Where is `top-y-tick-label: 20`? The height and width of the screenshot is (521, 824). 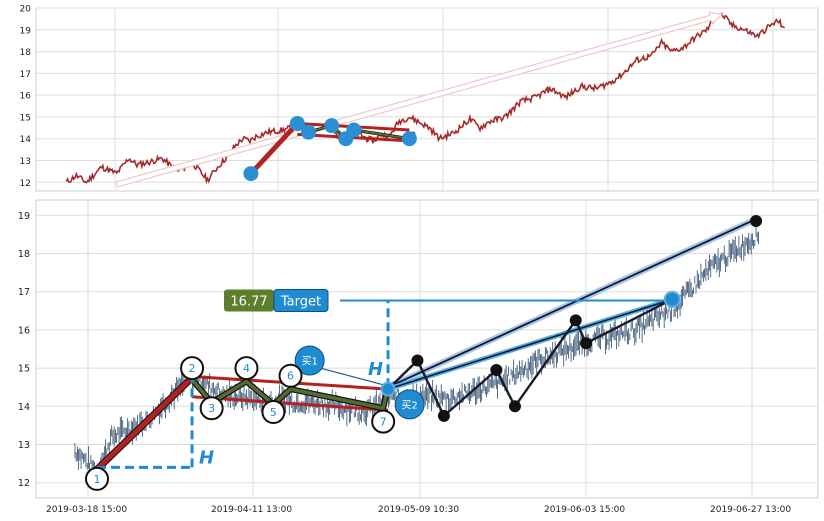 top-y-tick-label: 20 is located at coordinates (26, 10).